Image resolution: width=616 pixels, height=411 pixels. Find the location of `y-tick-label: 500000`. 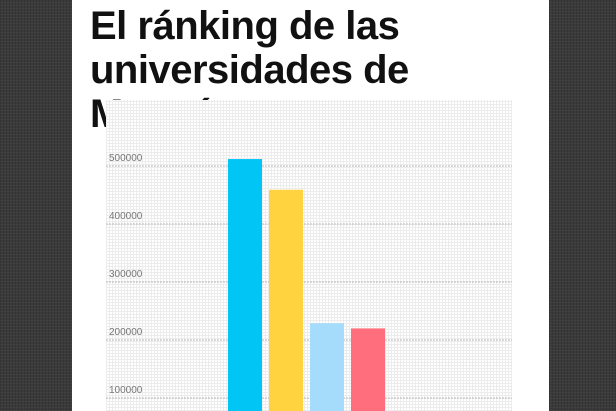

y-tick-label: 500000 is located at coordinates (126, 158).